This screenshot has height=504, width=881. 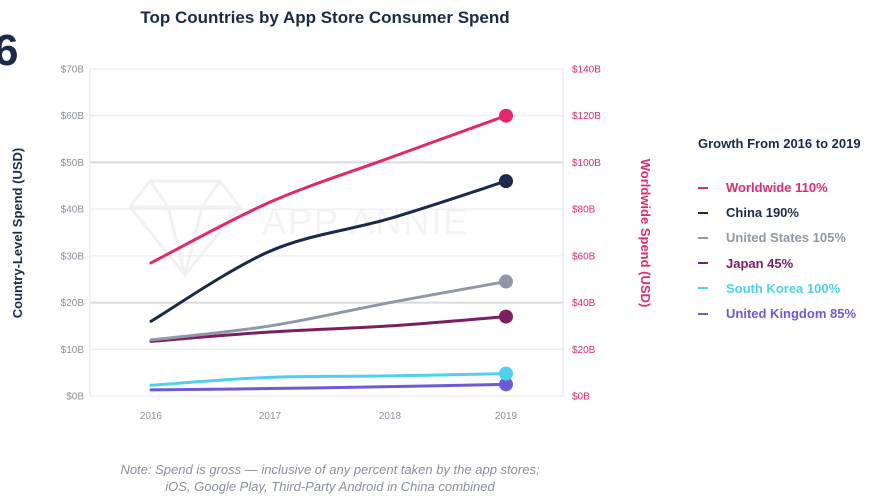 I want to click on legend-label: United States 105%, so click(x=786, y=238).